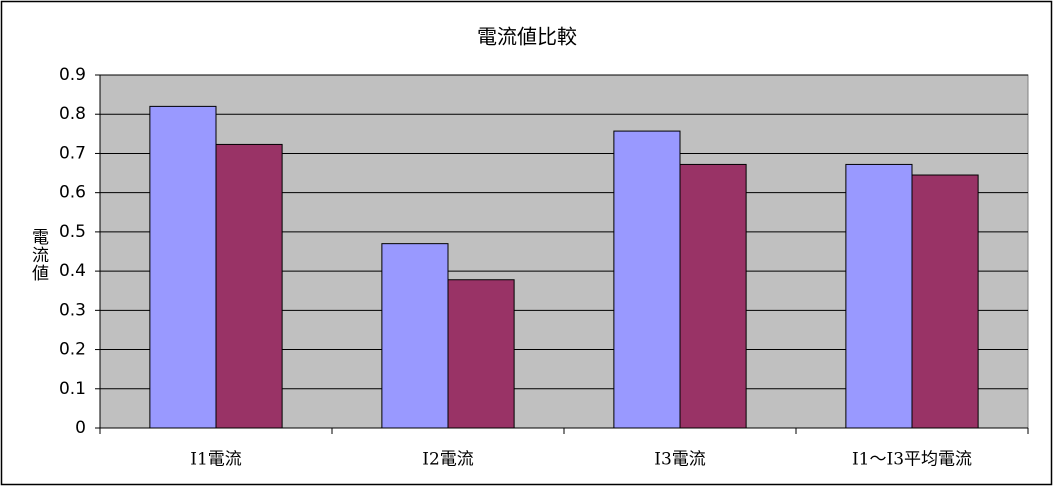 The width and height of the screenshot is (1055, 488). I want to click on y-tick-label: 0.8, so click(72, 114).